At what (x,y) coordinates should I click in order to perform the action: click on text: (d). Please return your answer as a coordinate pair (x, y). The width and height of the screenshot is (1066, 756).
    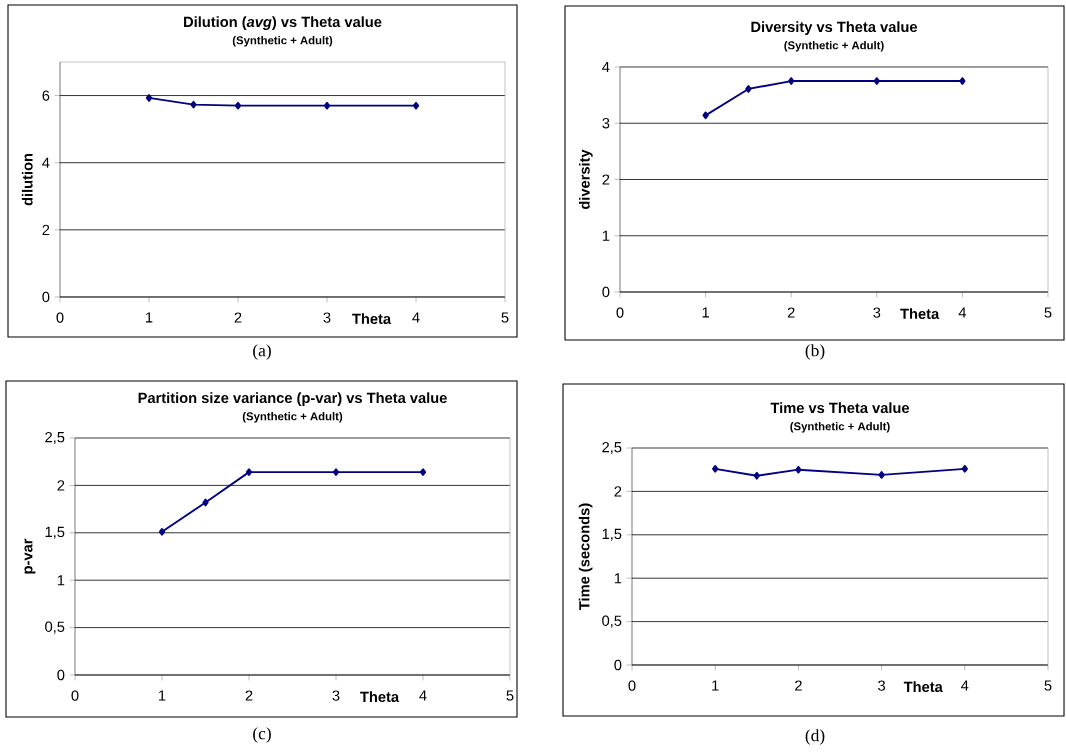
    Looking at the image, I should click on (815, 737).